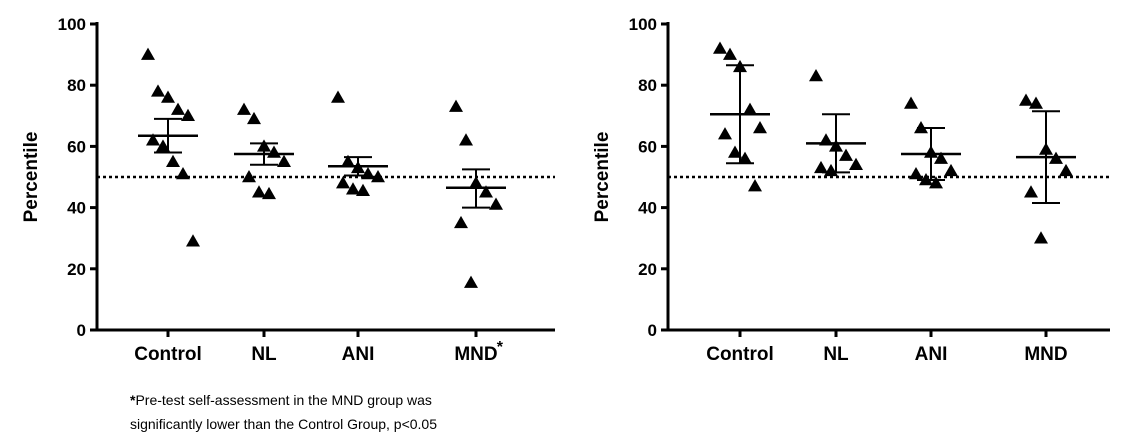 The width and height of the screenshot is (1128, 436). Describe the element at coordinates (500, 347) in the screenshot. I see `significance-mark: *` at that location.